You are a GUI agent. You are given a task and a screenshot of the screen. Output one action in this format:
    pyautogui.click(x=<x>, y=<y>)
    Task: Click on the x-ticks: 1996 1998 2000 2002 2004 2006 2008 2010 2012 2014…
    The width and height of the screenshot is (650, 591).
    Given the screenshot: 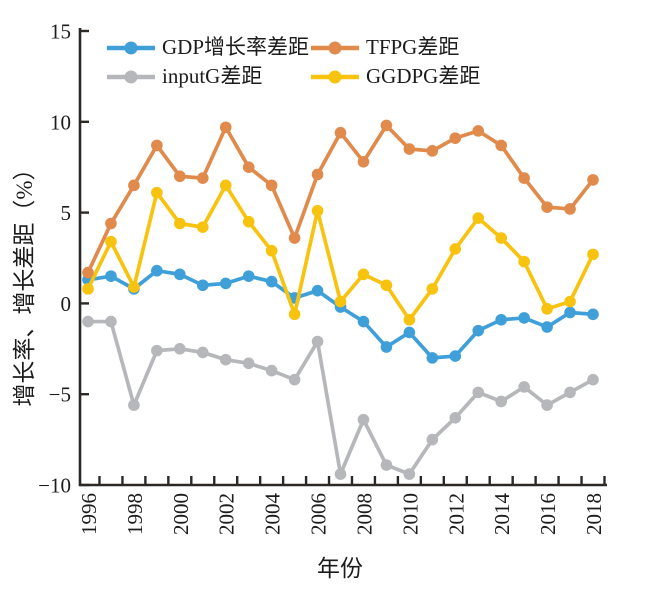 What is the action you would take?
    pyautogui.click(x=341, y=505)
    